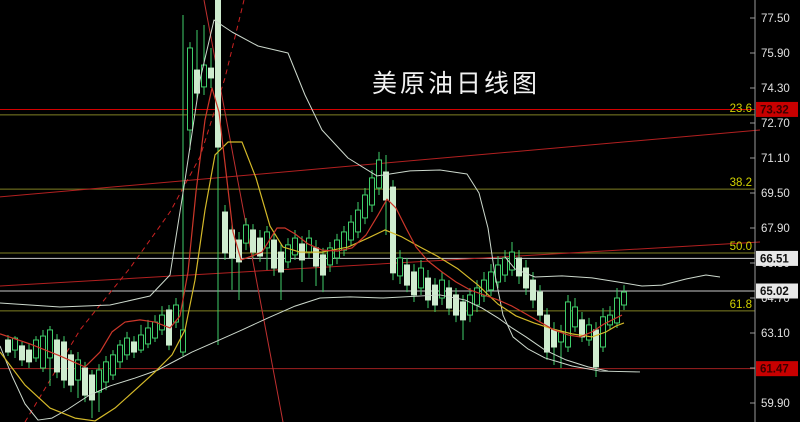  I want to click on price-marker-label: 73.32, so click(774, 110).